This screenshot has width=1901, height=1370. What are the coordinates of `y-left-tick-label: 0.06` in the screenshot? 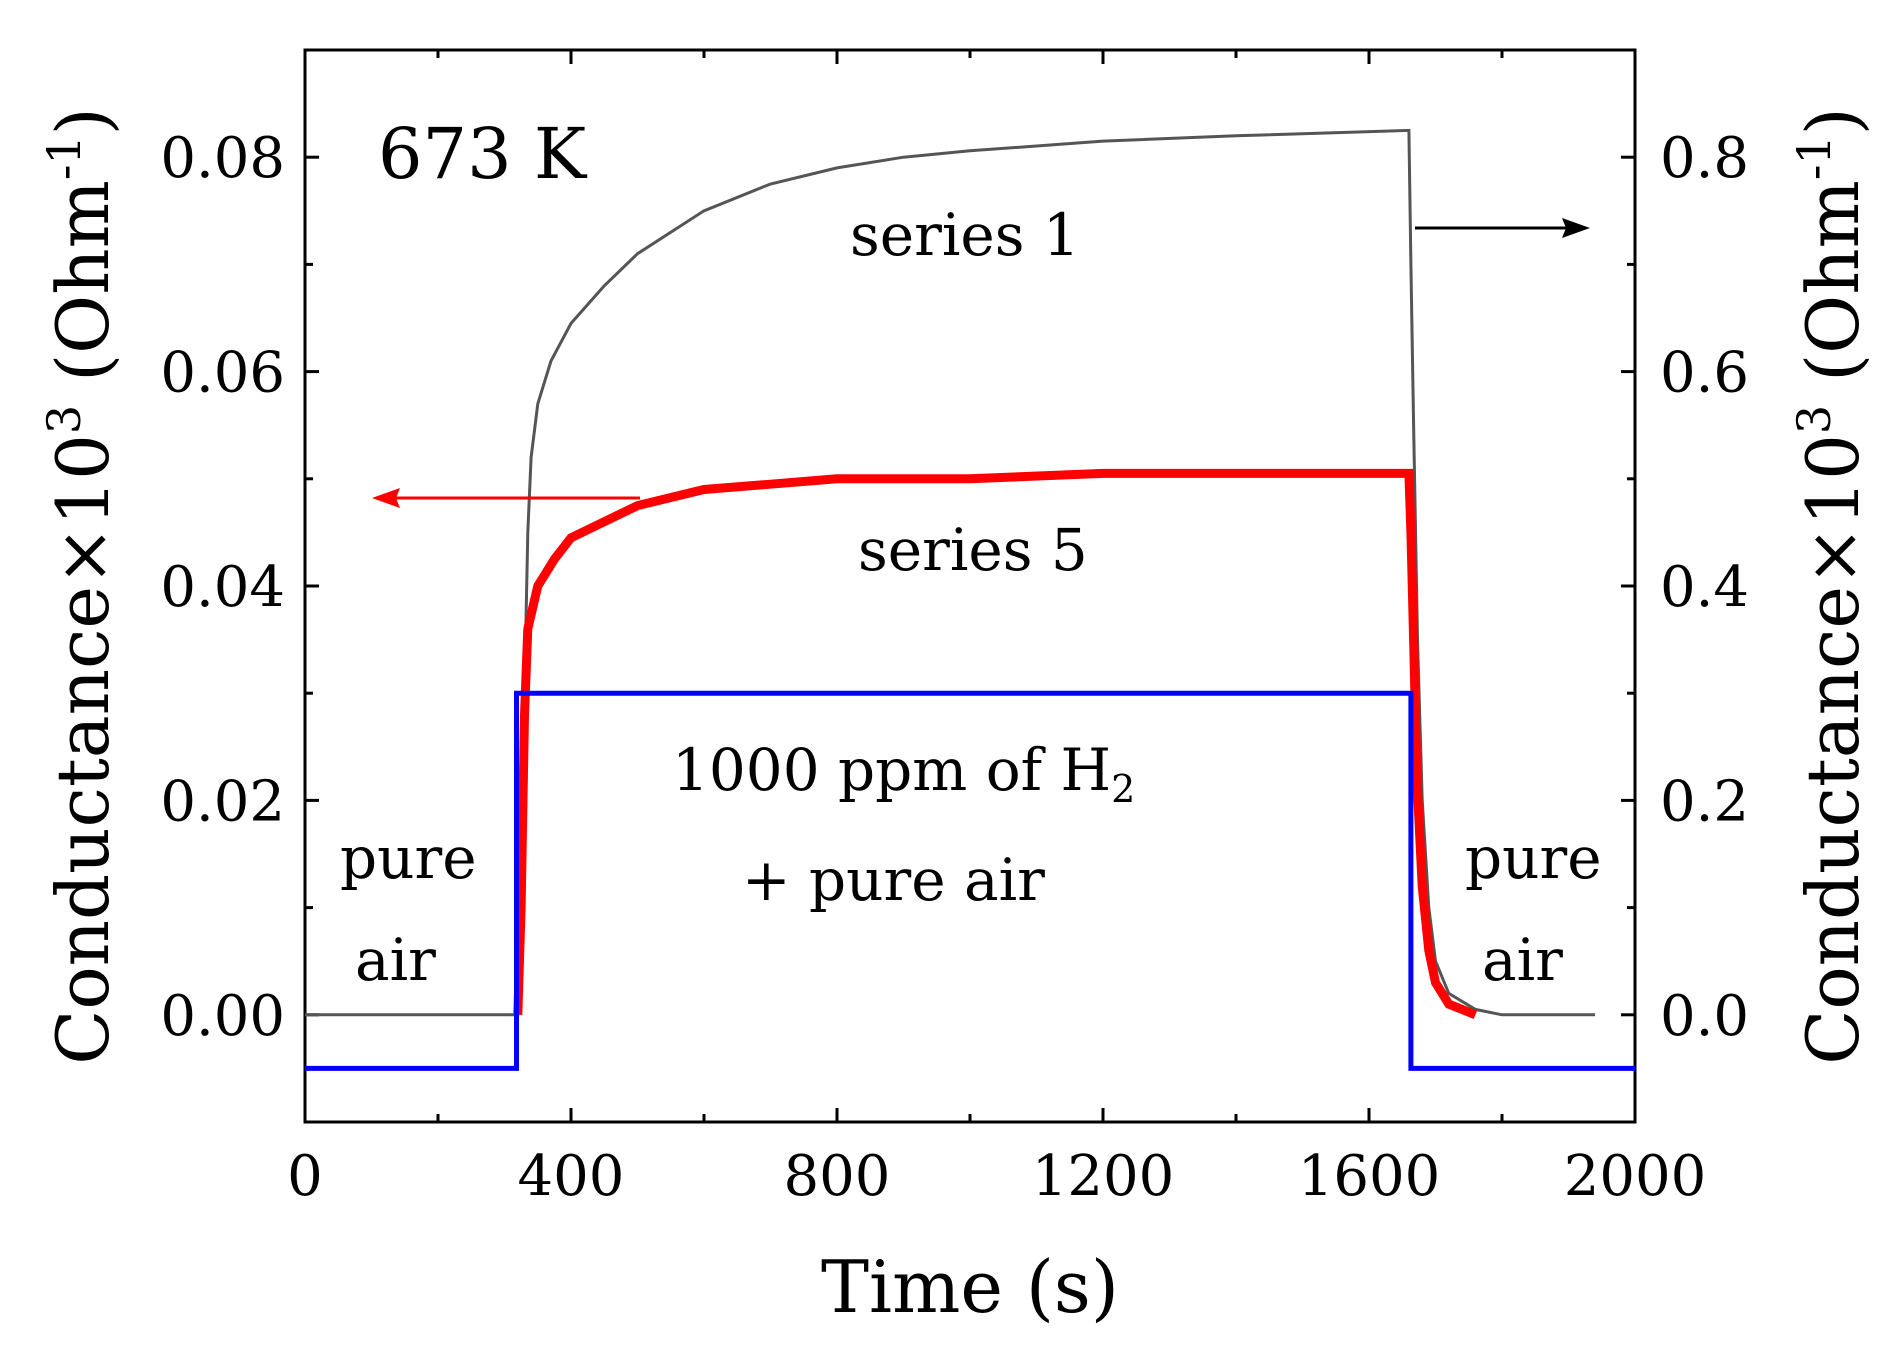 It's located at (222, 373).